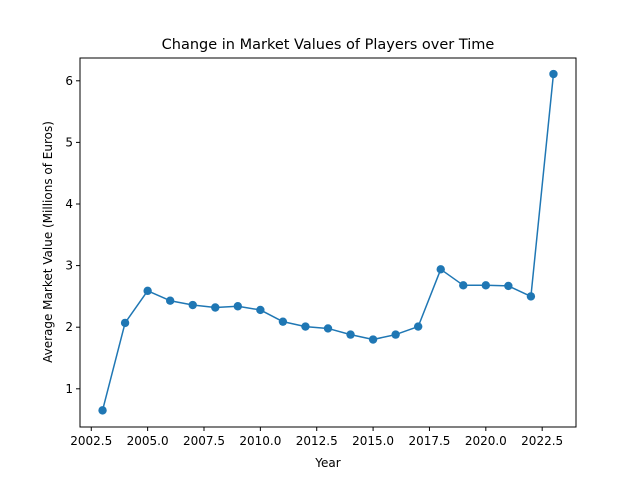  Describe the element at coordinates (69, 389) in the screenshot. I see `y-tick-label: 1` at that location.